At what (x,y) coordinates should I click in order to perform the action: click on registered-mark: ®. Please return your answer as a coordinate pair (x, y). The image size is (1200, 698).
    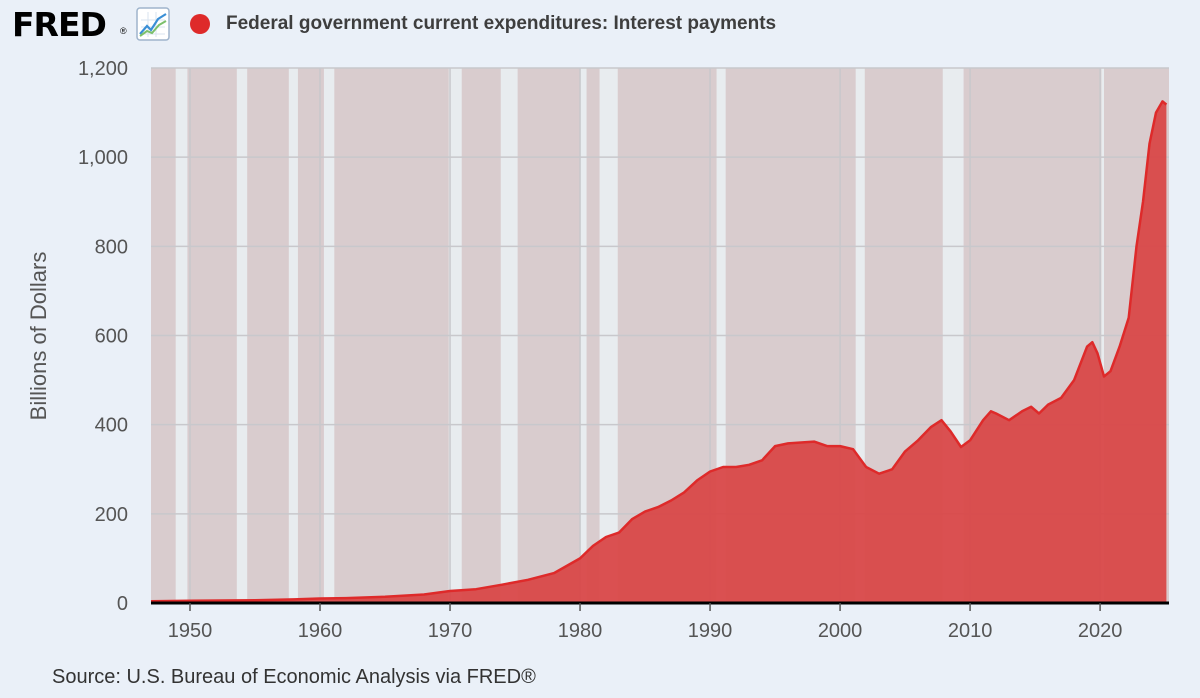
    Looking at the image, I should click on (123, 31).